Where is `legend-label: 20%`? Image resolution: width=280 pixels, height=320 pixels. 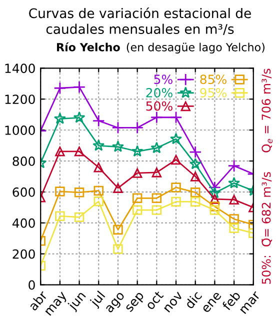
legend-label: 20% is located at coordinates (159, 93).